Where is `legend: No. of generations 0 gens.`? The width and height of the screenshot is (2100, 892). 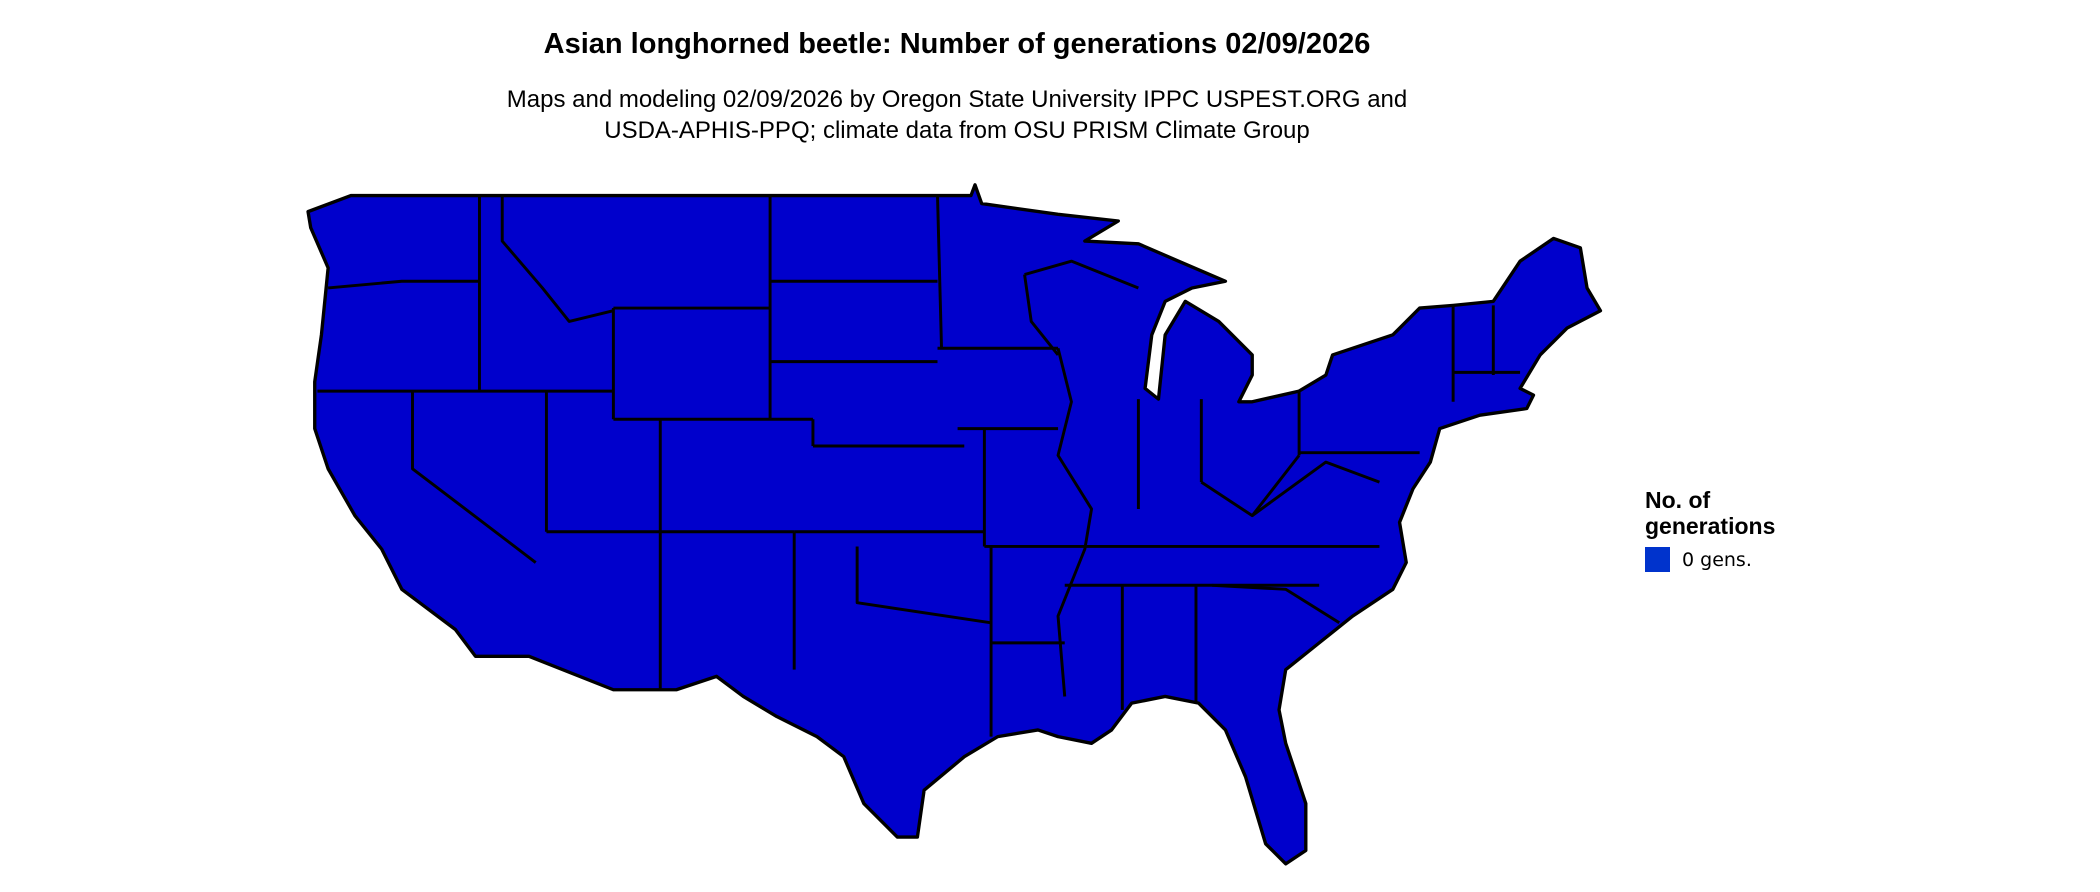 legend: No. of generations 0 gens. is located at coordinates (1710, 529).